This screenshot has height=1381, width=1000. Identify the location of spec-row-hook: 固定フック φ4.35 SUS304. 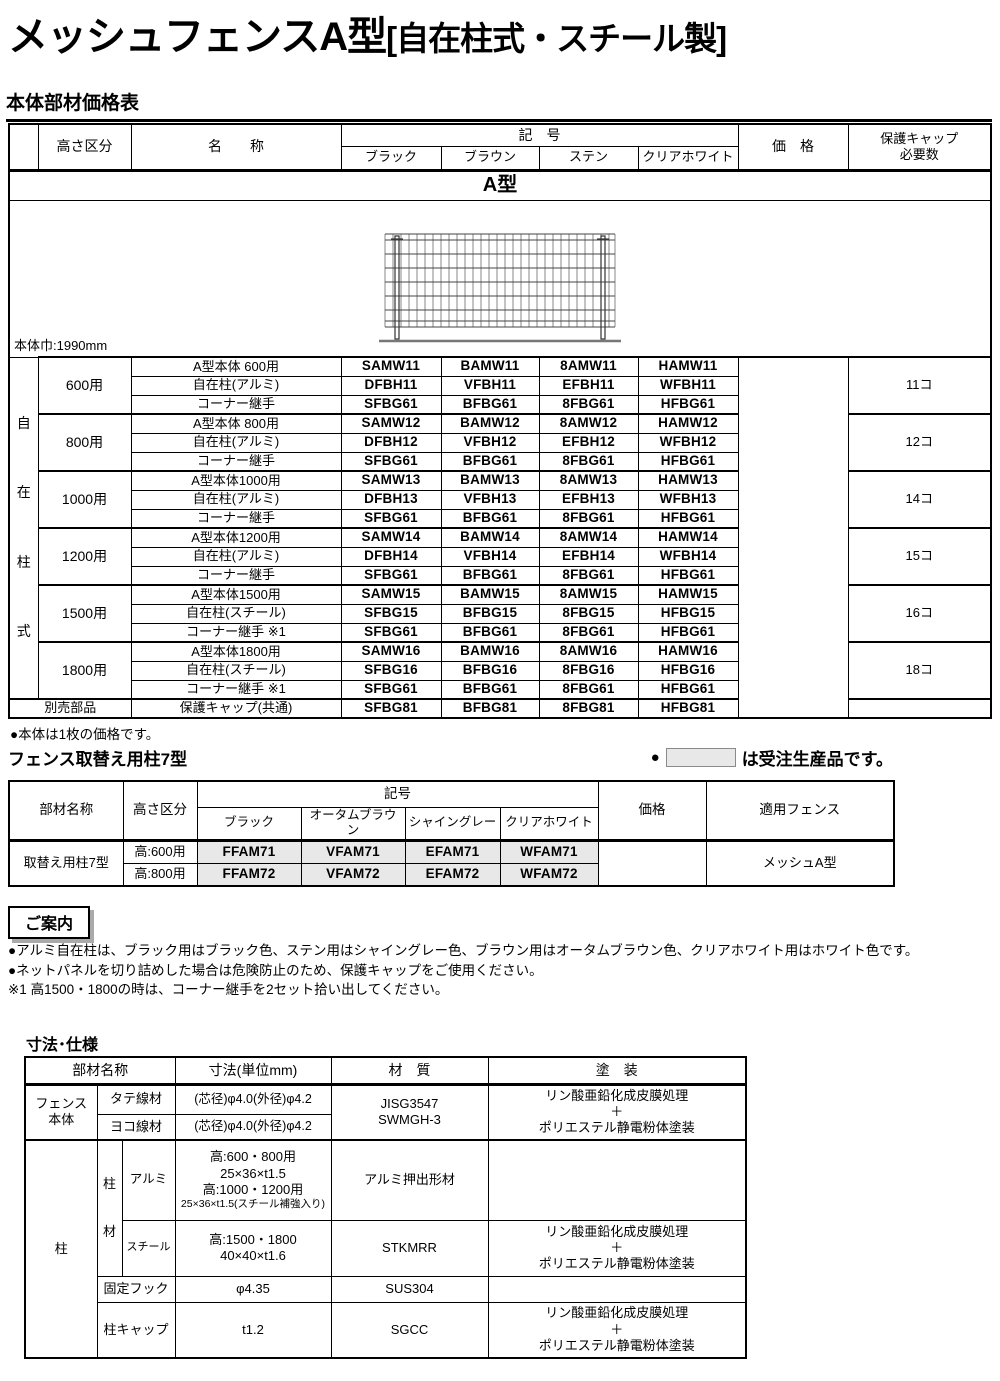
(386, 1289).